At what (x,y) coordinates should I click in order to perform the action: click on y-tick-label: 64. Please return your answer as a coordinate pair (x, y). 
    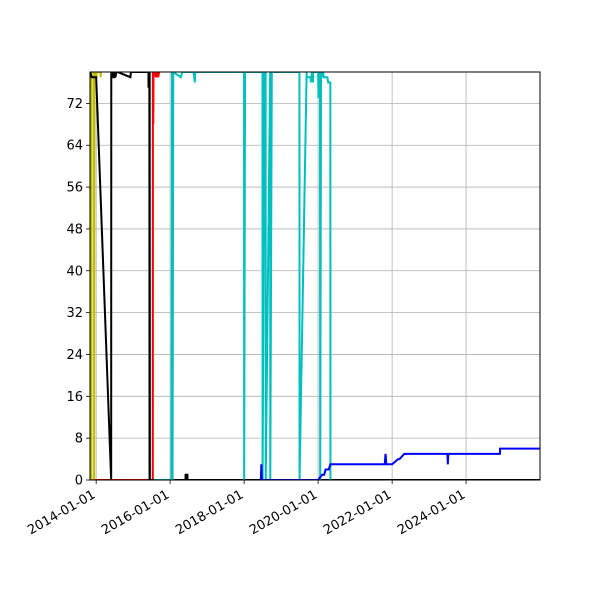
    Looking at the image, I should click on (74, 146).